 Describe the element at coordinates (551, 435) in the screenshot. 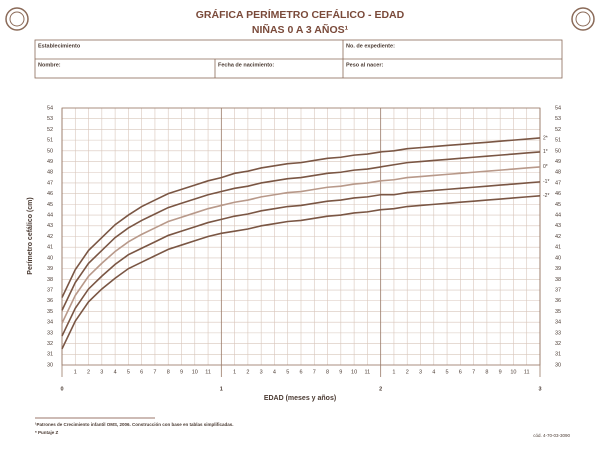

I see `form-code: cód. 4-70-03-3090` at that location.